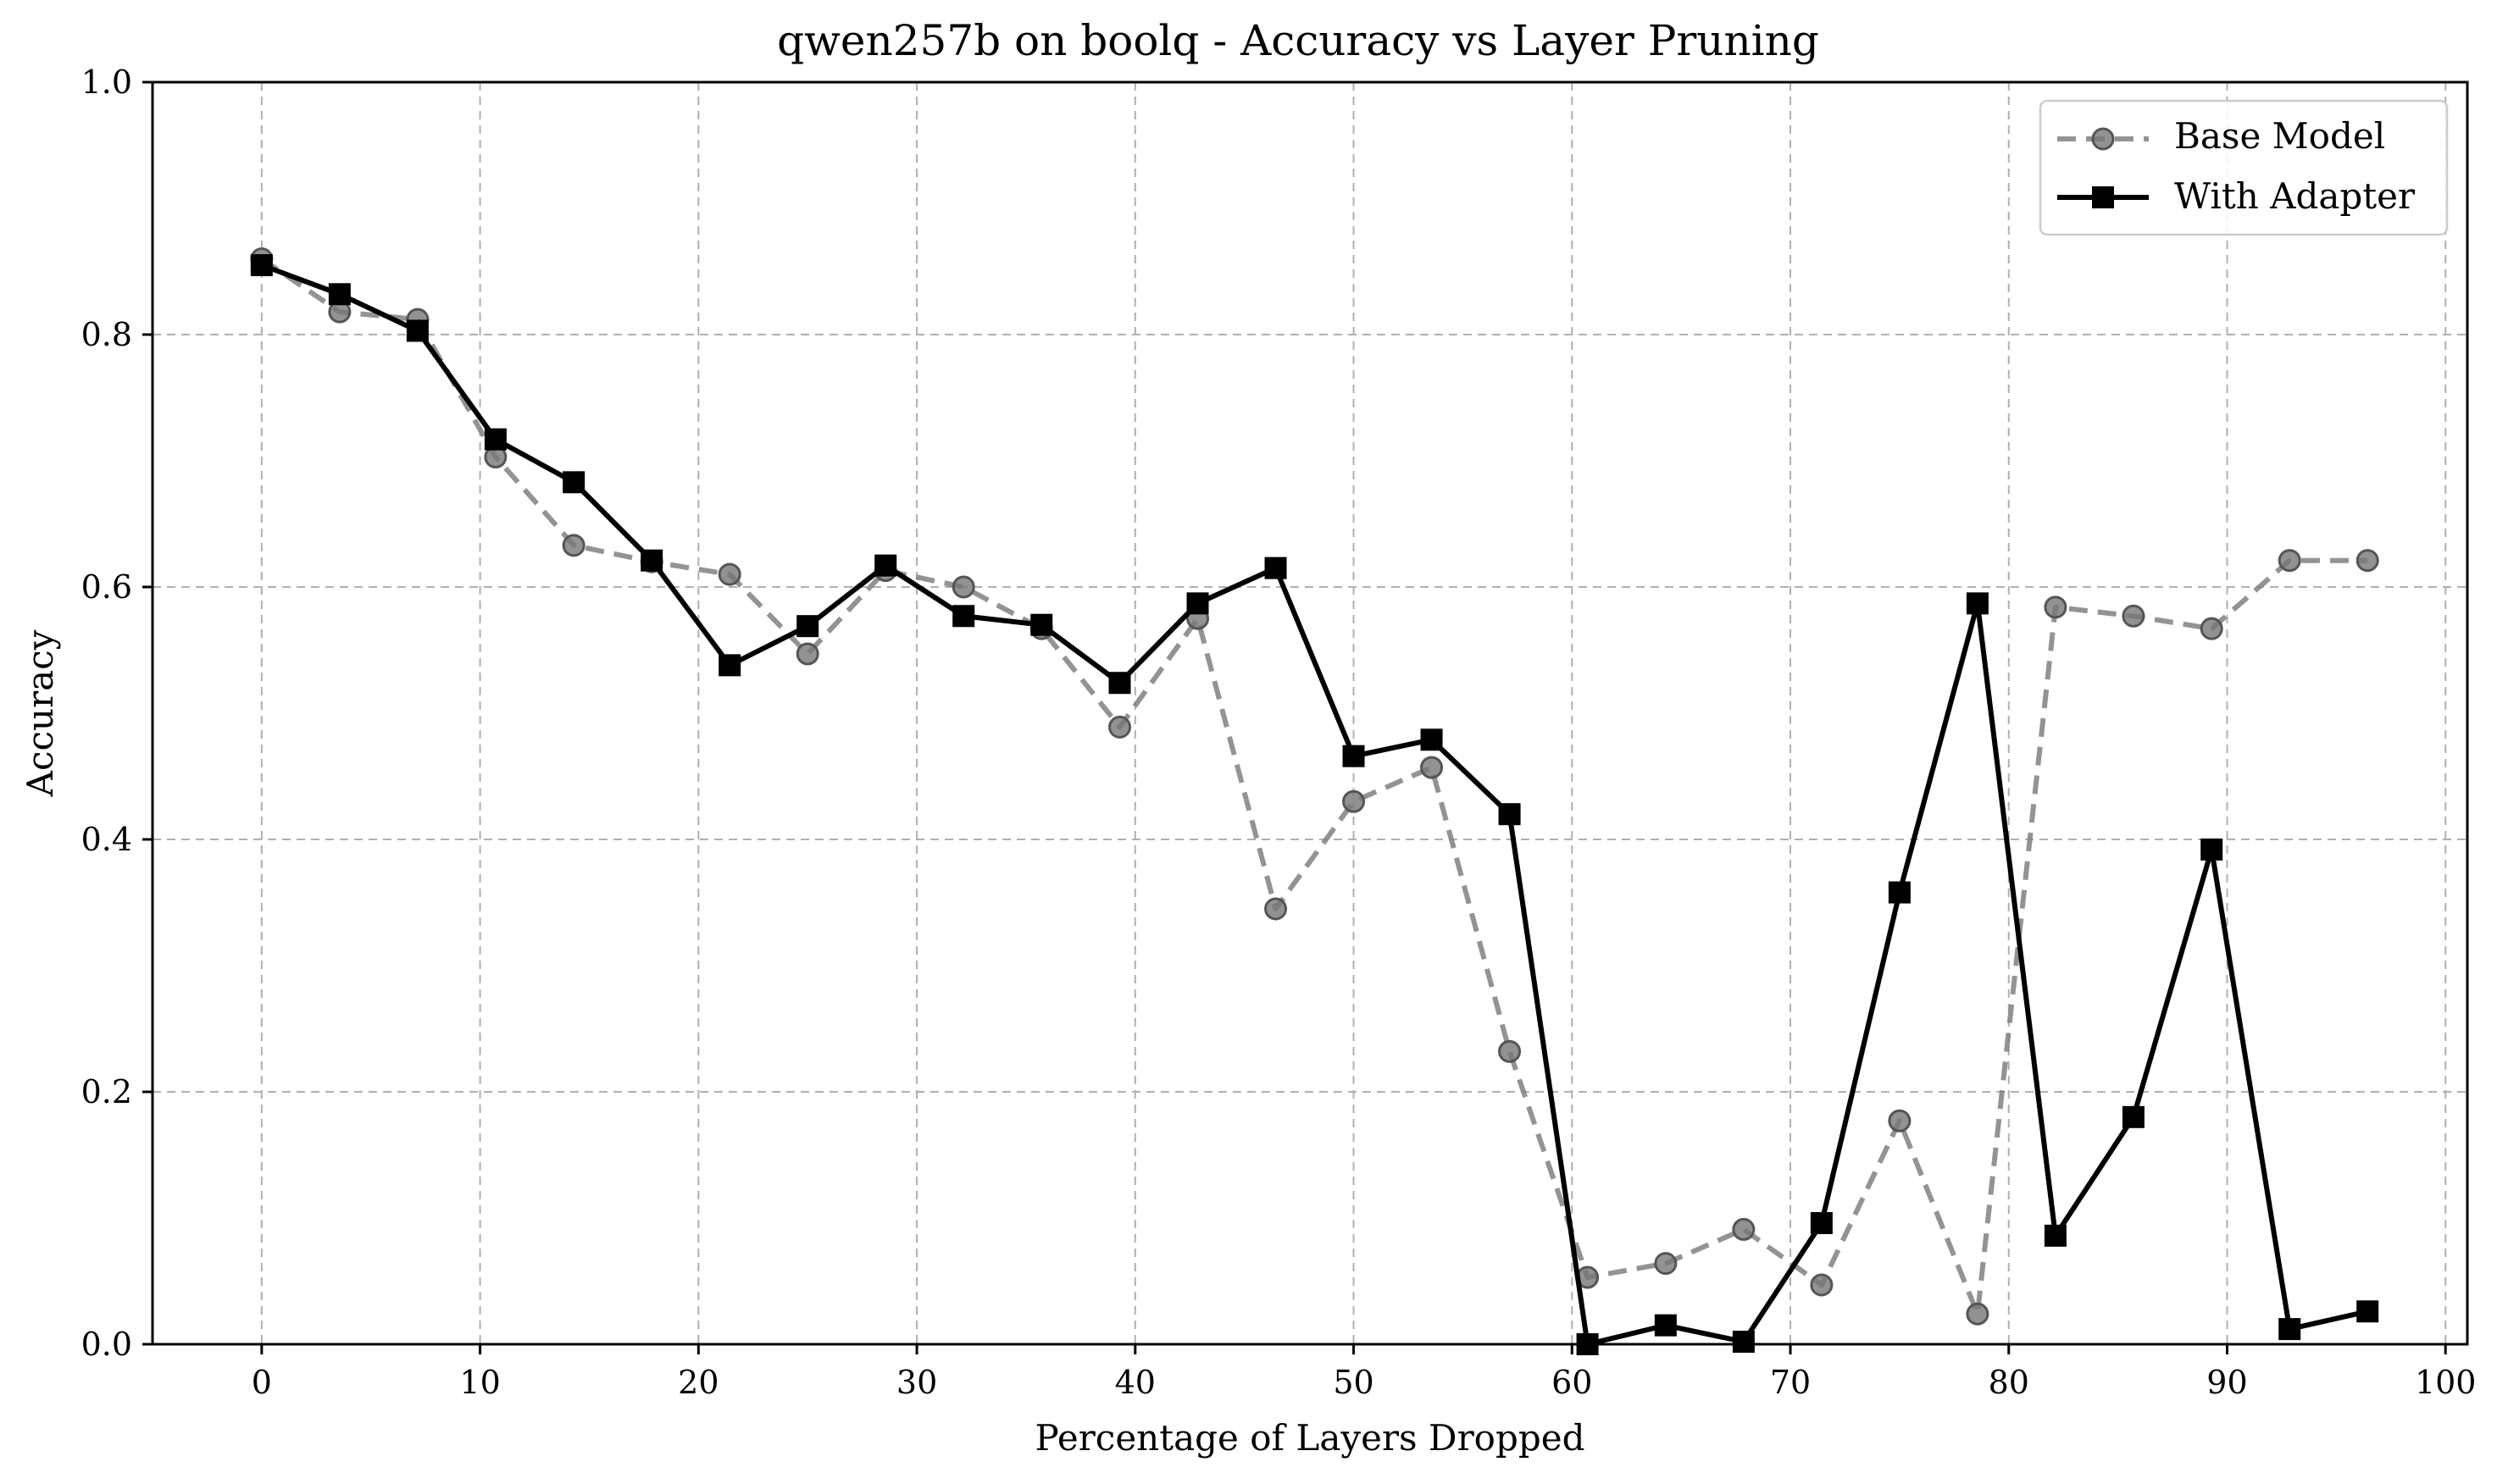  What do you see at coordinates (1135, 1382) in the screenshot?
I see `x-tick-label: 40` at bounding box center [1135, 1382].